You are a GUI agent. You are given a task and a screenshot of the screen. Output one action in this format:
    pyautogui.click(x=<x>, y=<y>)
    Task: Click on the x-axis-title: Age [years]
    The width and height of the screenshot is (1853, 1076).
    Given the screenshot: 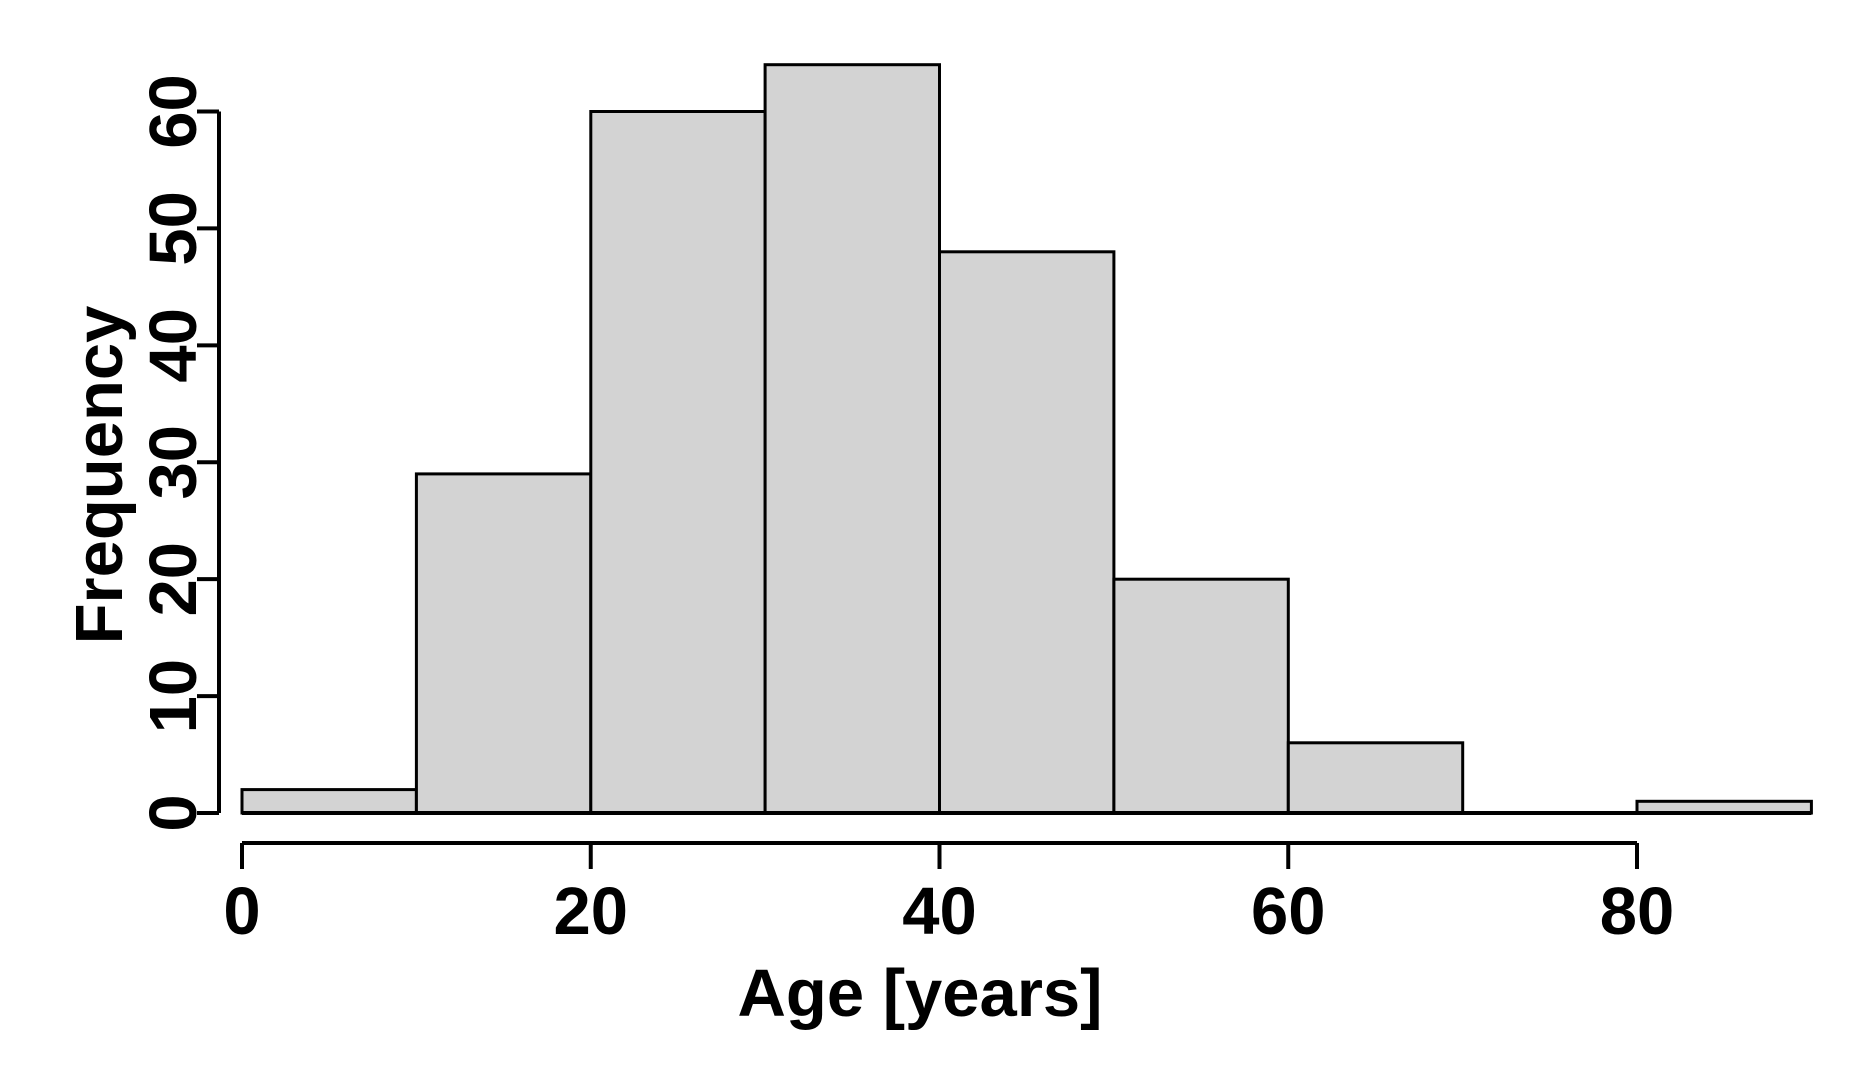 What is the action you would take?
    pyautogui.click(x=920, y=993)
    